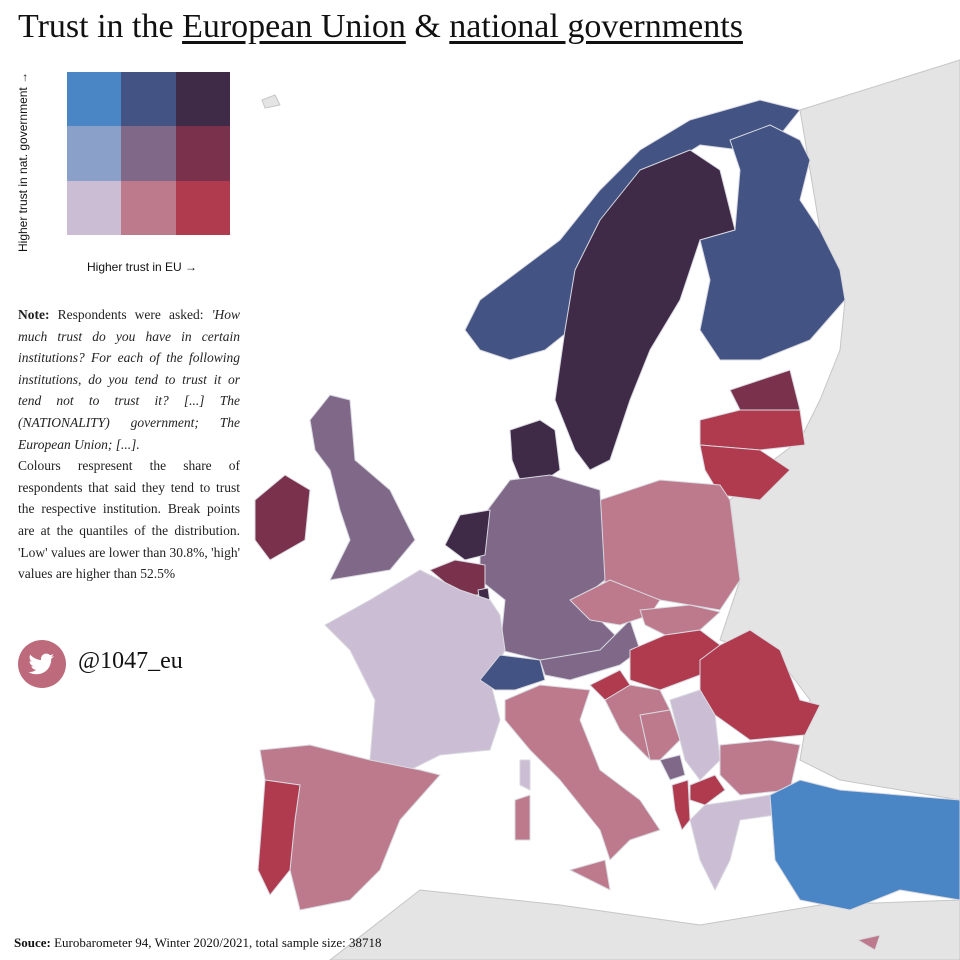 Image resolution: width=960 pixels, height=960 pixels. What do you see at coordinates (42, 664) in the screenshot?
I see `twitter-bird-icon` at bounding box center [42, 664].